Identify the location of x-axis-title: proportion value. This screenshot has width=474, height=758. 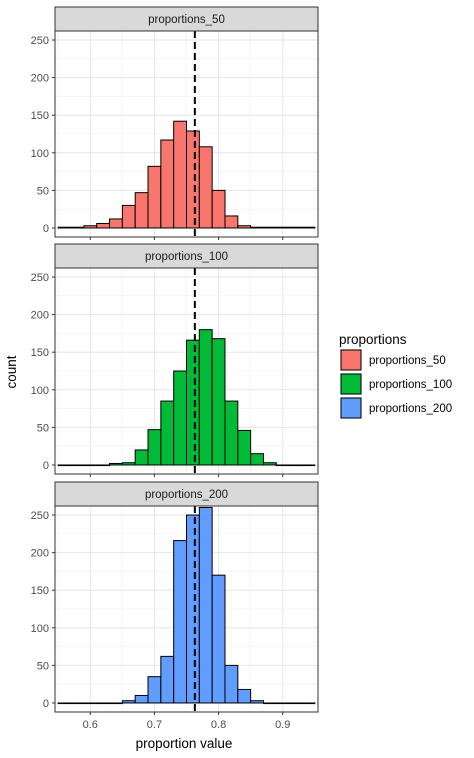
(184, 743).